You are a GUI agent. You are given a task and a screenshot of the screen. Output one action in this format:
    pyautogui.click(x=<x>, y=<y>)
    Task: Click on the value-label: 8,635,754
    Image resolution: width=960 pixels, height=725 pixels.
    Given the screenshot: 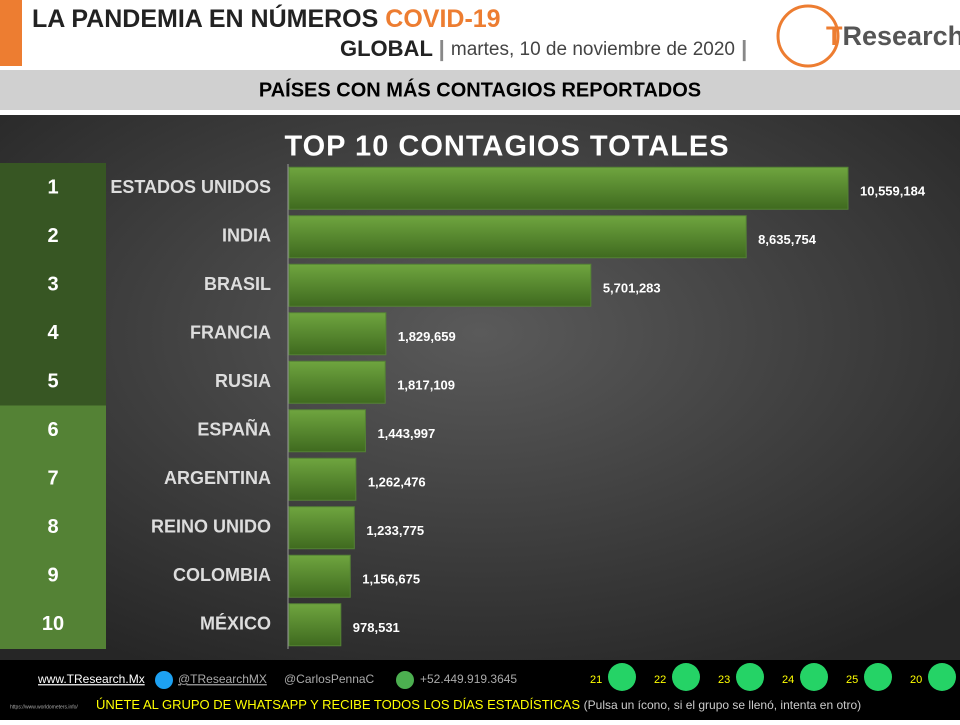 What is the action you would take?
    pyautogui.click(x=787, y=239)
    